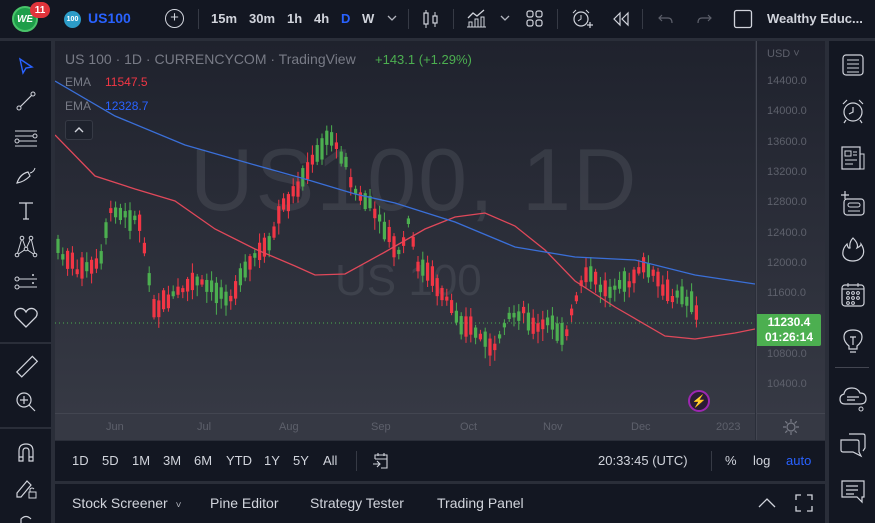  Describe the element at coordinates (790, 426) in the screenshot. I see `chart-settings-button` at that location.